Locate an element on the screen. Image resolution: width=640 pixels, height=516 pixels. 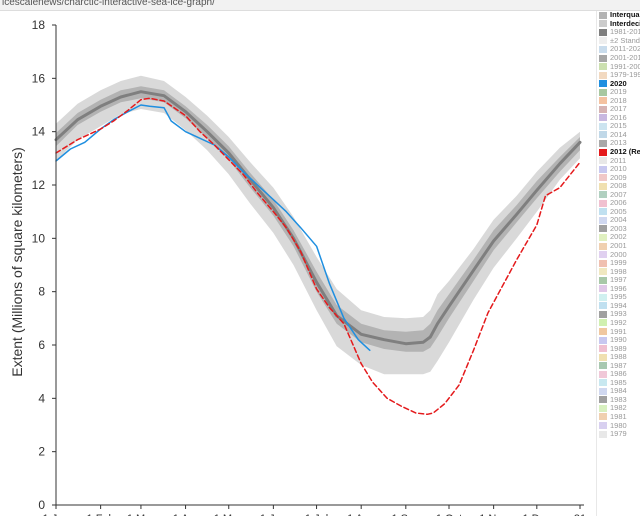
x-tick-label: 1 Apr is located at coordinates (186, 514).